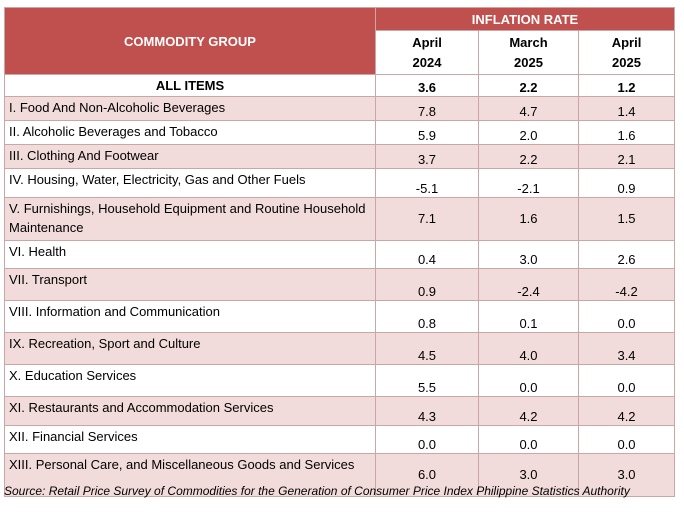 The image size is (684, 517). I want to click on row-value: 0.1, so click(528, 316).